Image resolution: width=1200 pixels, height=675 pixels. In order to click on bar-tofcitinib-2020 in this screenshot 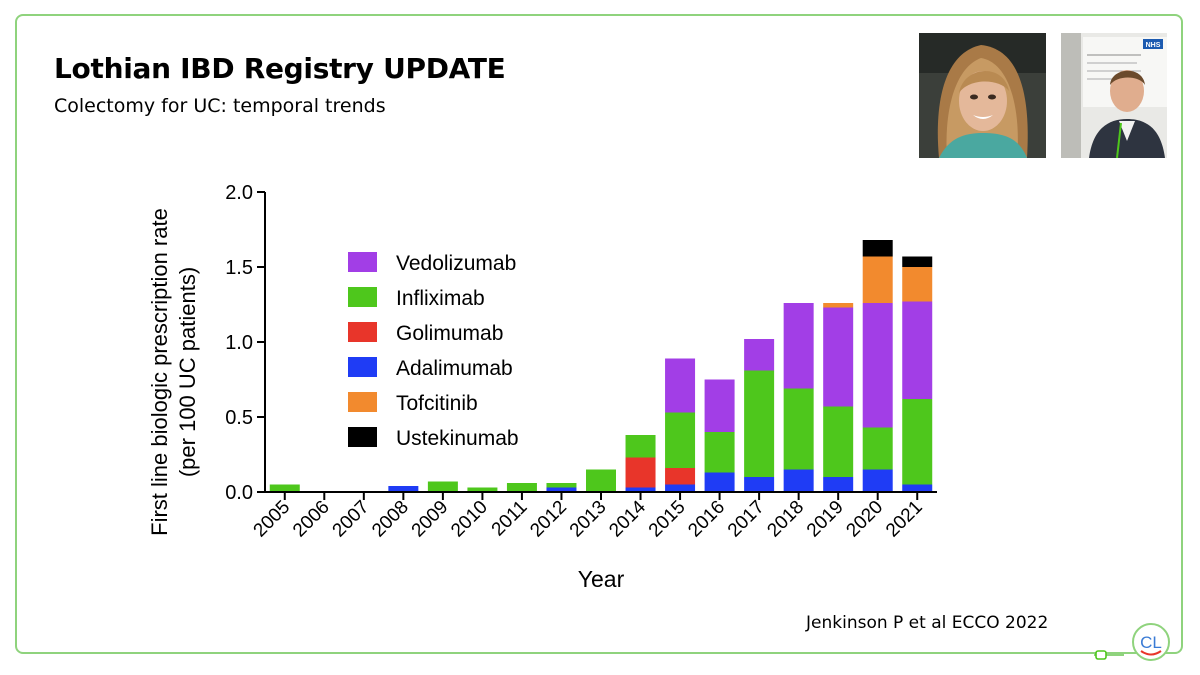, I will do `click(877, 279)`.